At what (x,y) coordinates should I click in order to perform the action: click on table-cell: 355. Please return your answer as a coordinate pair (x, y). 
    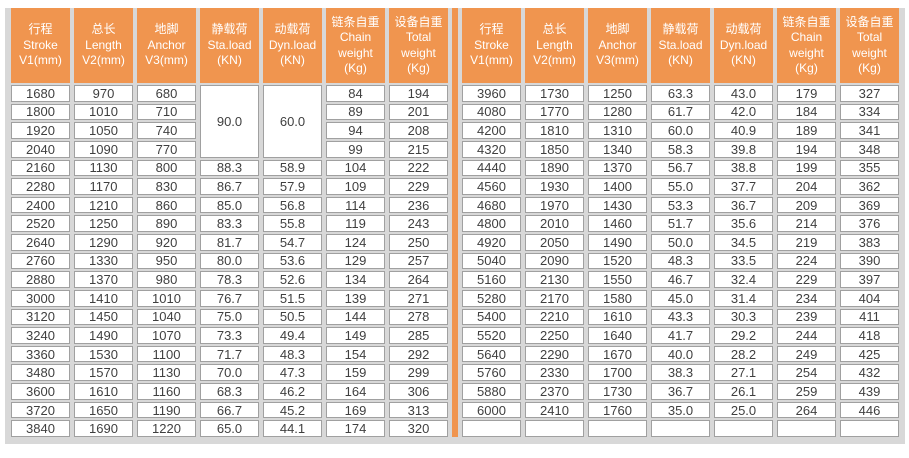
    Looking at the image, I should click on (869, 168).